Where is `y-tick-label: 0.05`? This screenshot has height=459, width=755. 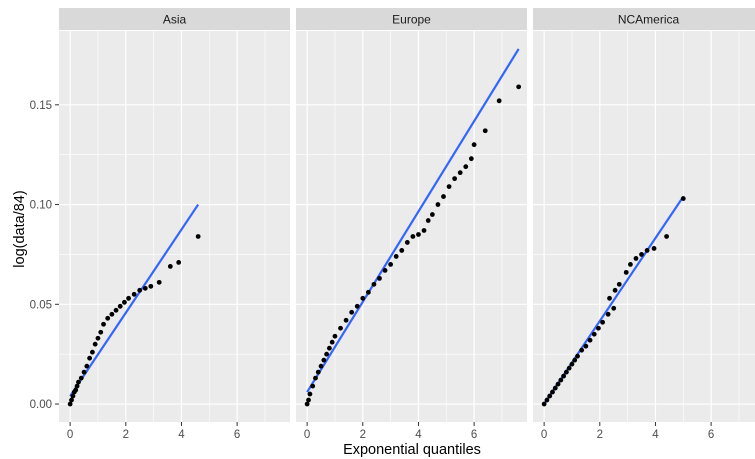
y-tick-label: 0.05 is located at coordinates (41, 305).